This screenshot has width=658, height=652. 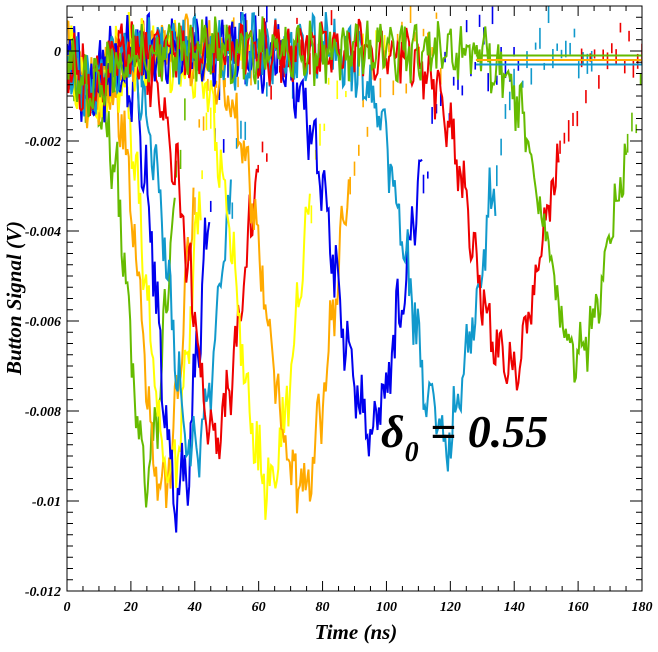 I want to click on y-tick-label: -0.01, so click(x=46, y=502).